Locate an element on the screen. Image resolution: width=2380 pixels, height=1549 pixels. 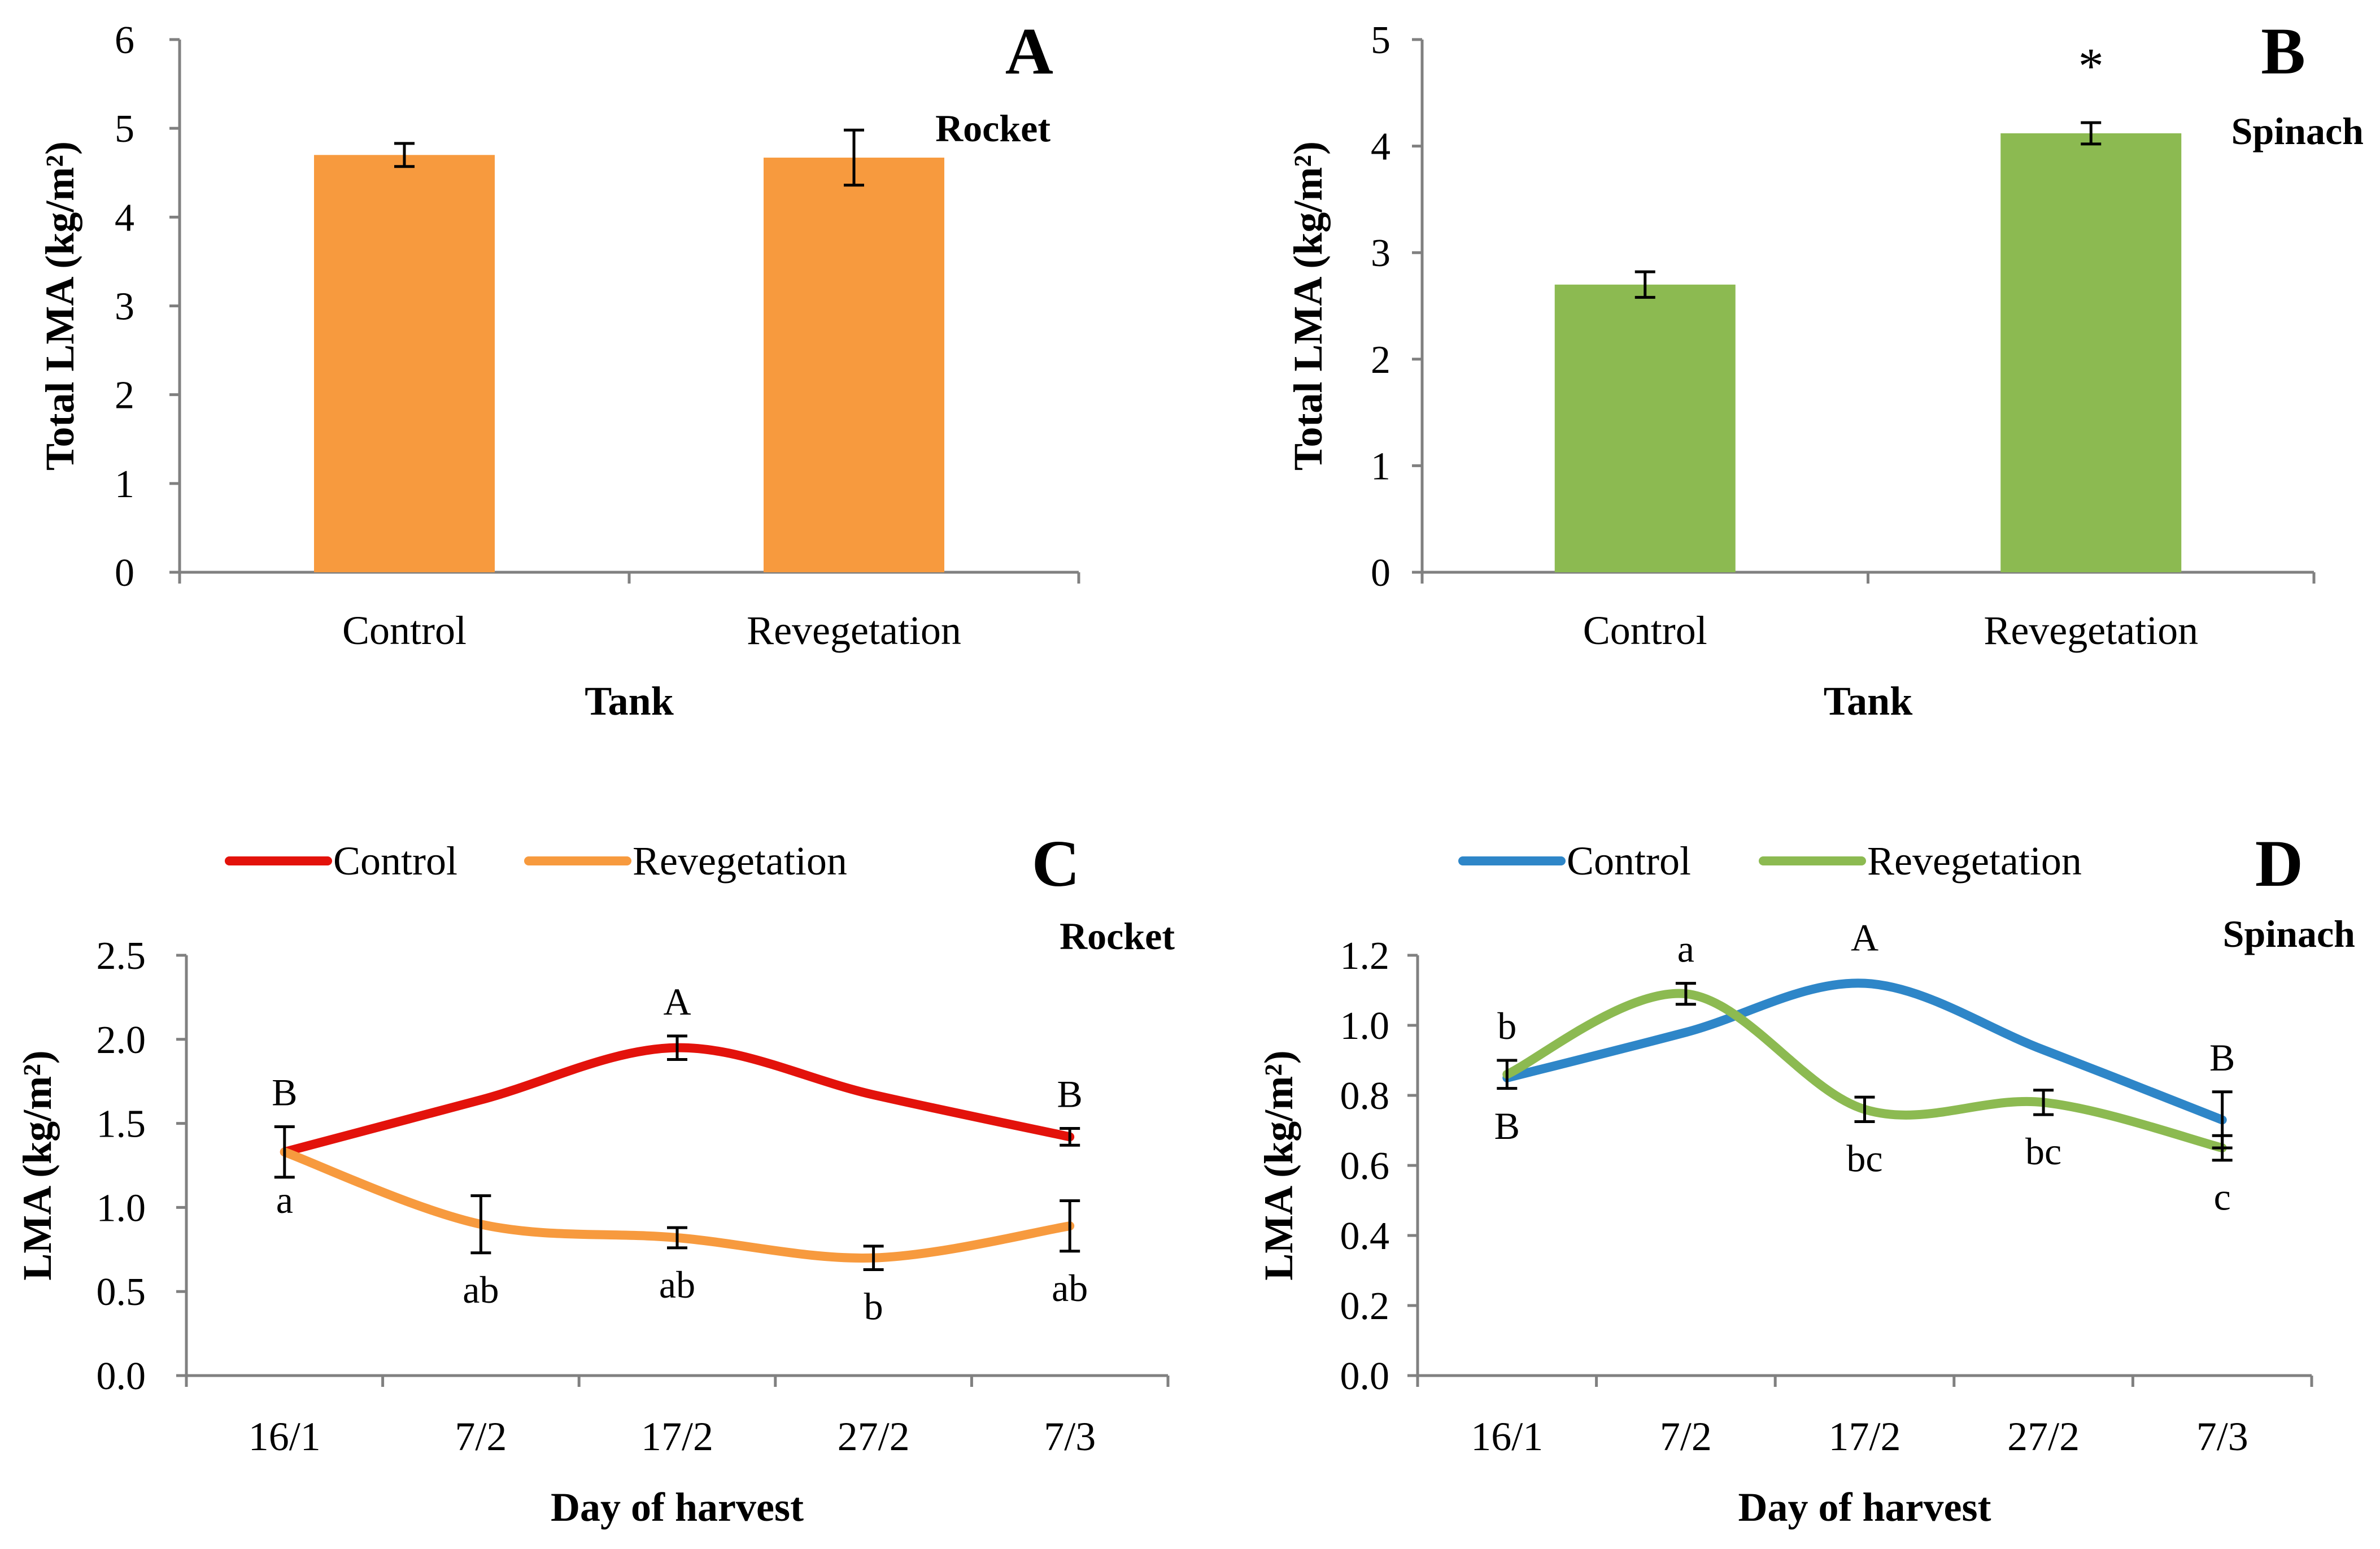
y-tick-label: 2.0 is located at coordinates (121, 1040).